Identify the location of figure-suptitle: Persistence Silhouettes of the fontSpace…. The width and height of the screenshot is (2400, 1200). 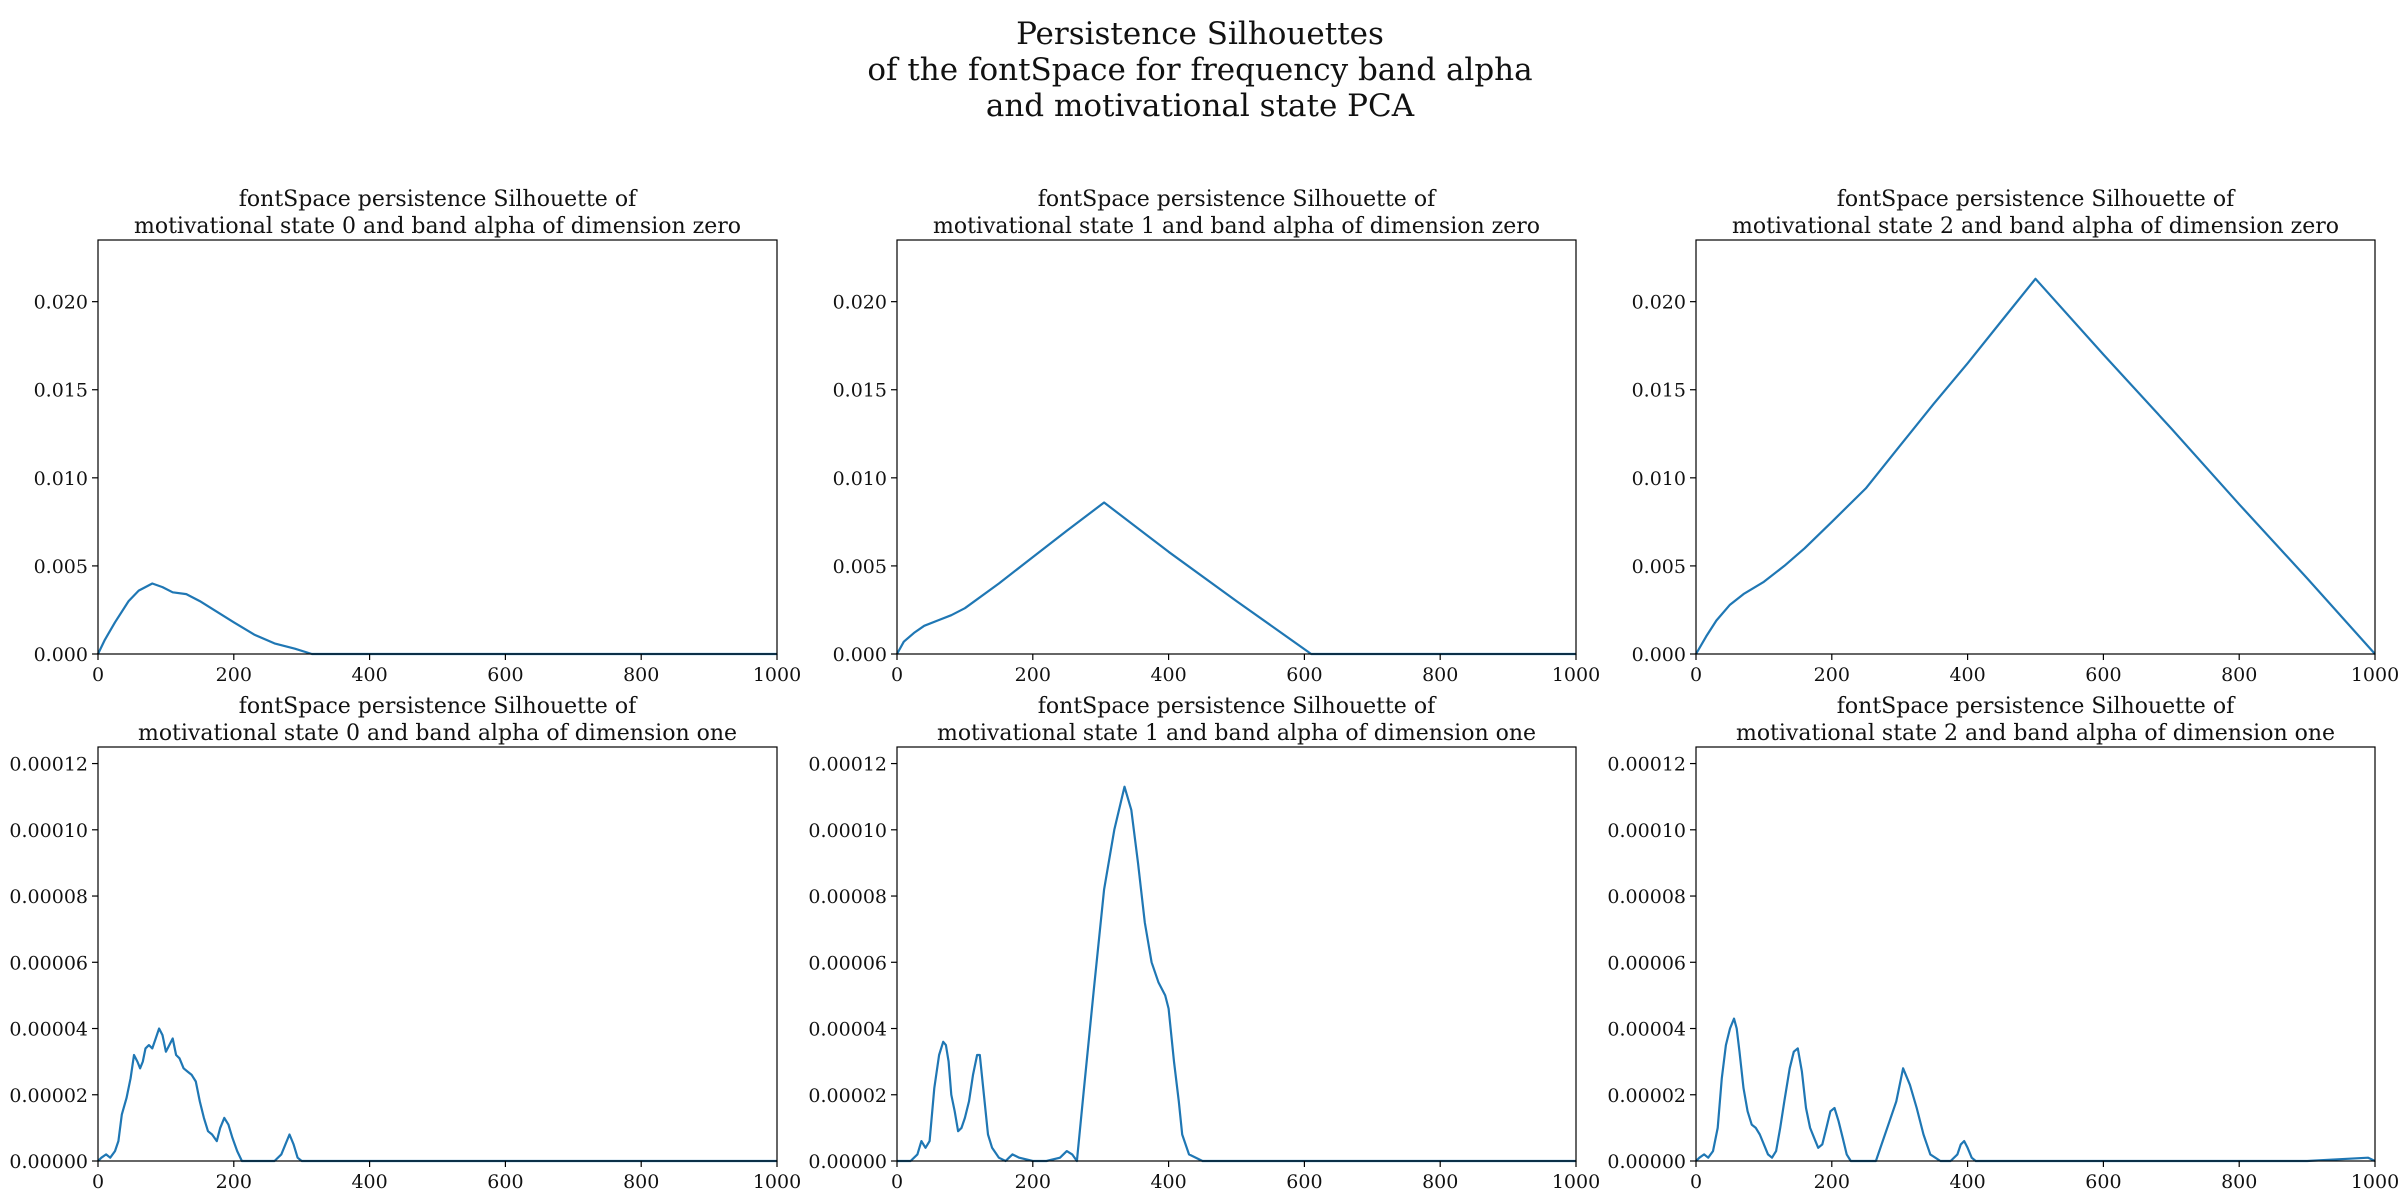
(1200, 70).